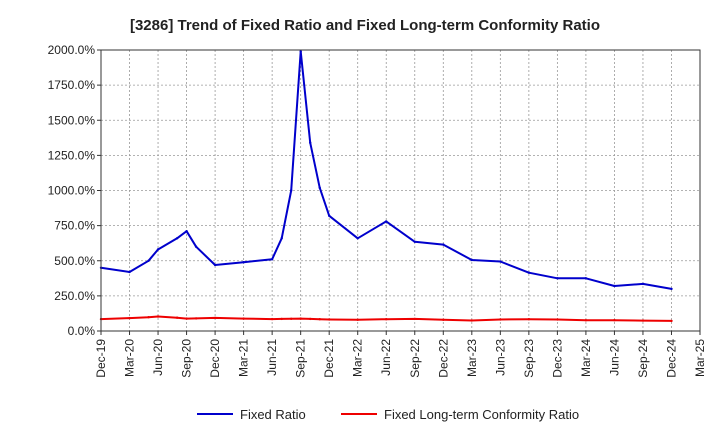 The height and width of the screenshot is (440, 720). What do you see at coordinates (130, 358) in the screenshot?
I see `x-tick-label: Mar-20` at bounding box center [130, 358].